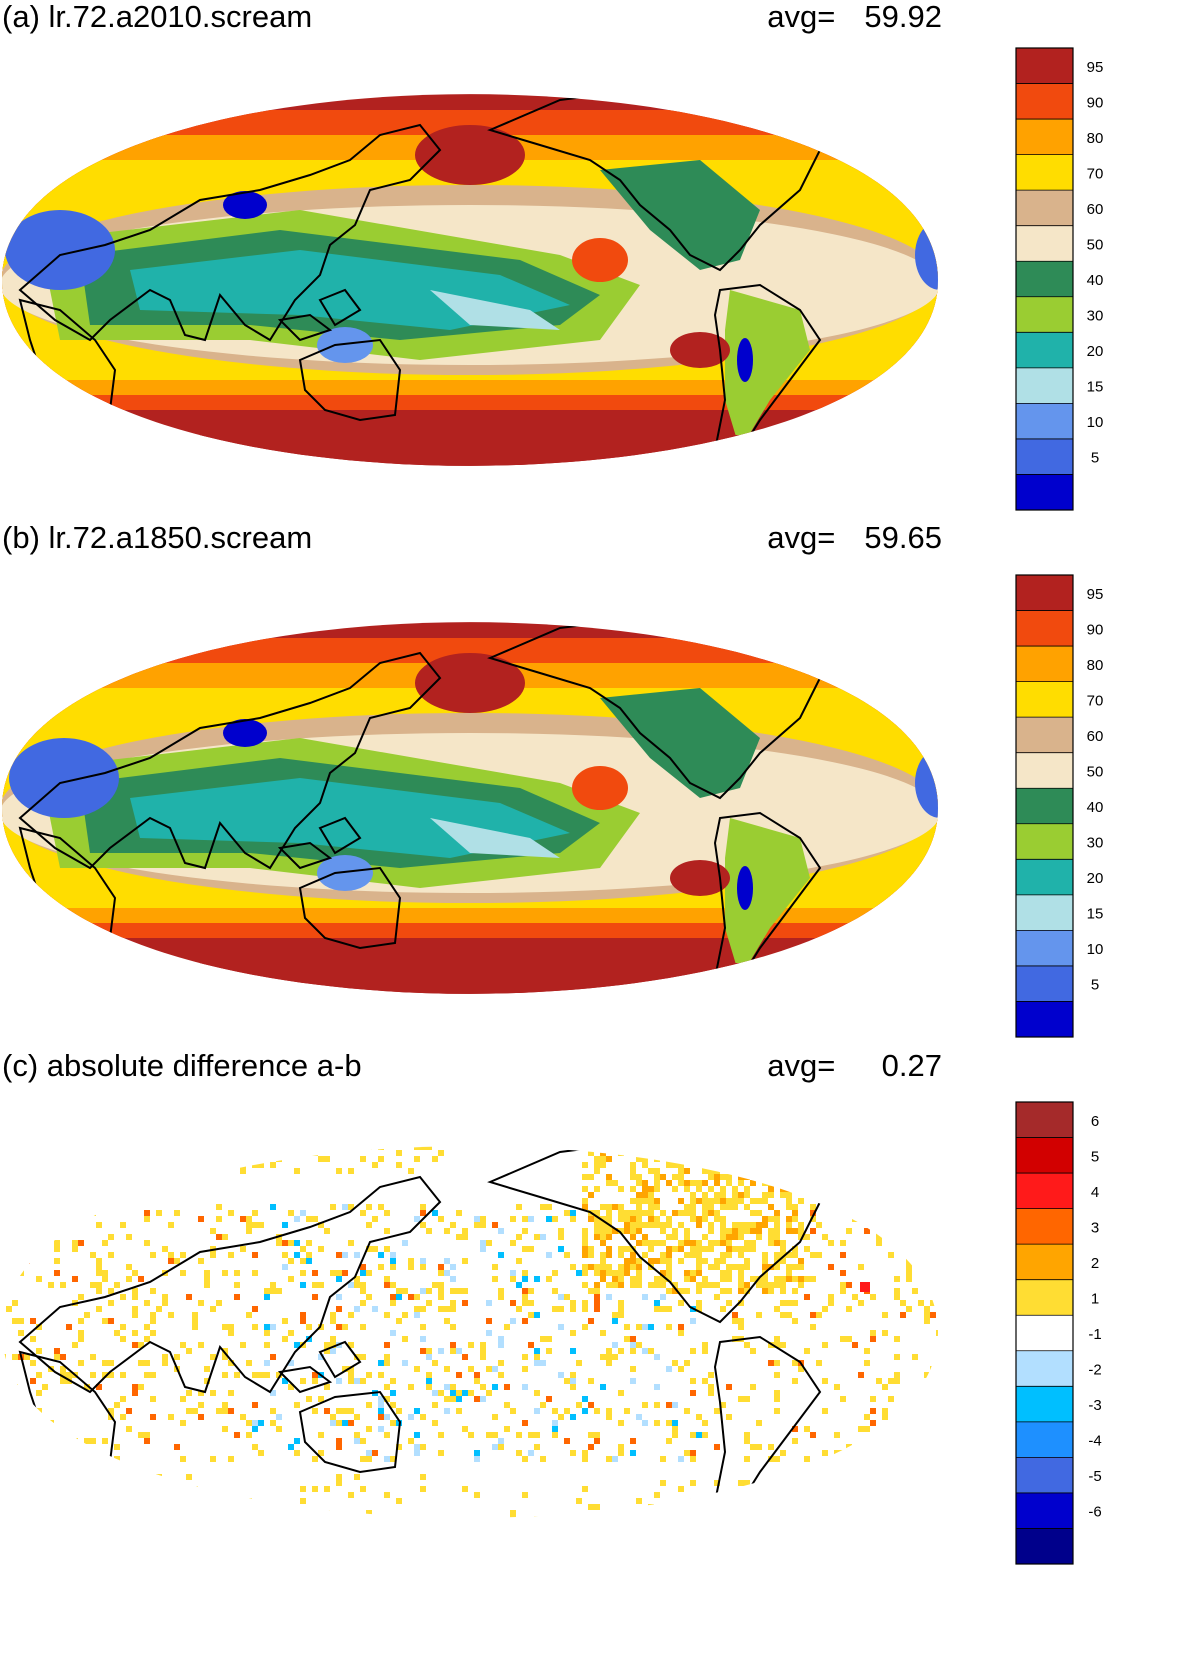 This screenshot has height=1677, width=1183. Describe the element at coordinates (1095, 665) in the screenshot. I see `colorbar-b-tick-label: 80` at that location.